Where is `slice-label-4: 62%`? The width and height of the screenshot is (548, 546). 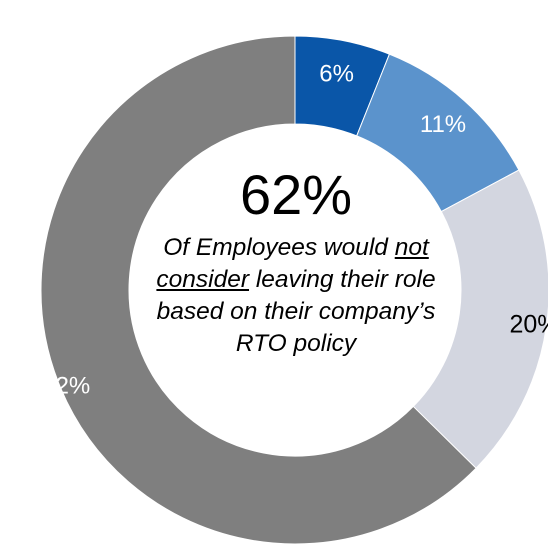 slice-label-4: 62% is located at coordinates (66, 385).